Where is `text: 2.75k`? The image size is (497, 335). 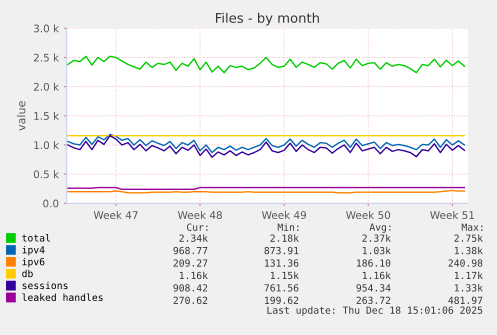 text: 2.75k is located at coordinates (468, 238).